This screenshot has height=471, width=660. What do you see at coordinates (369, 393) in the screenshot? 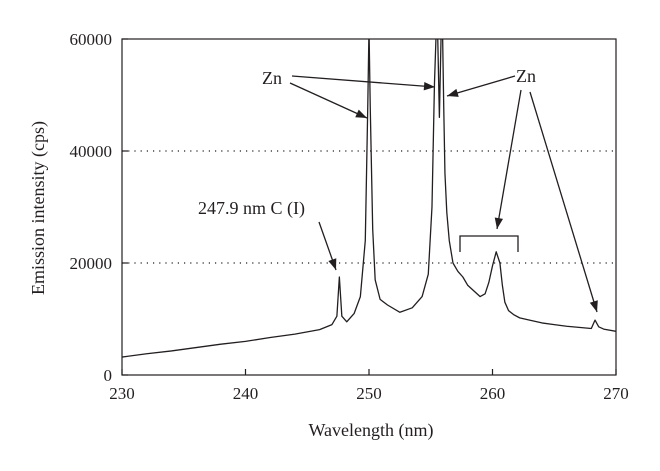
I see `x-tick-label-2: 250` at bounding box center [369, 393].